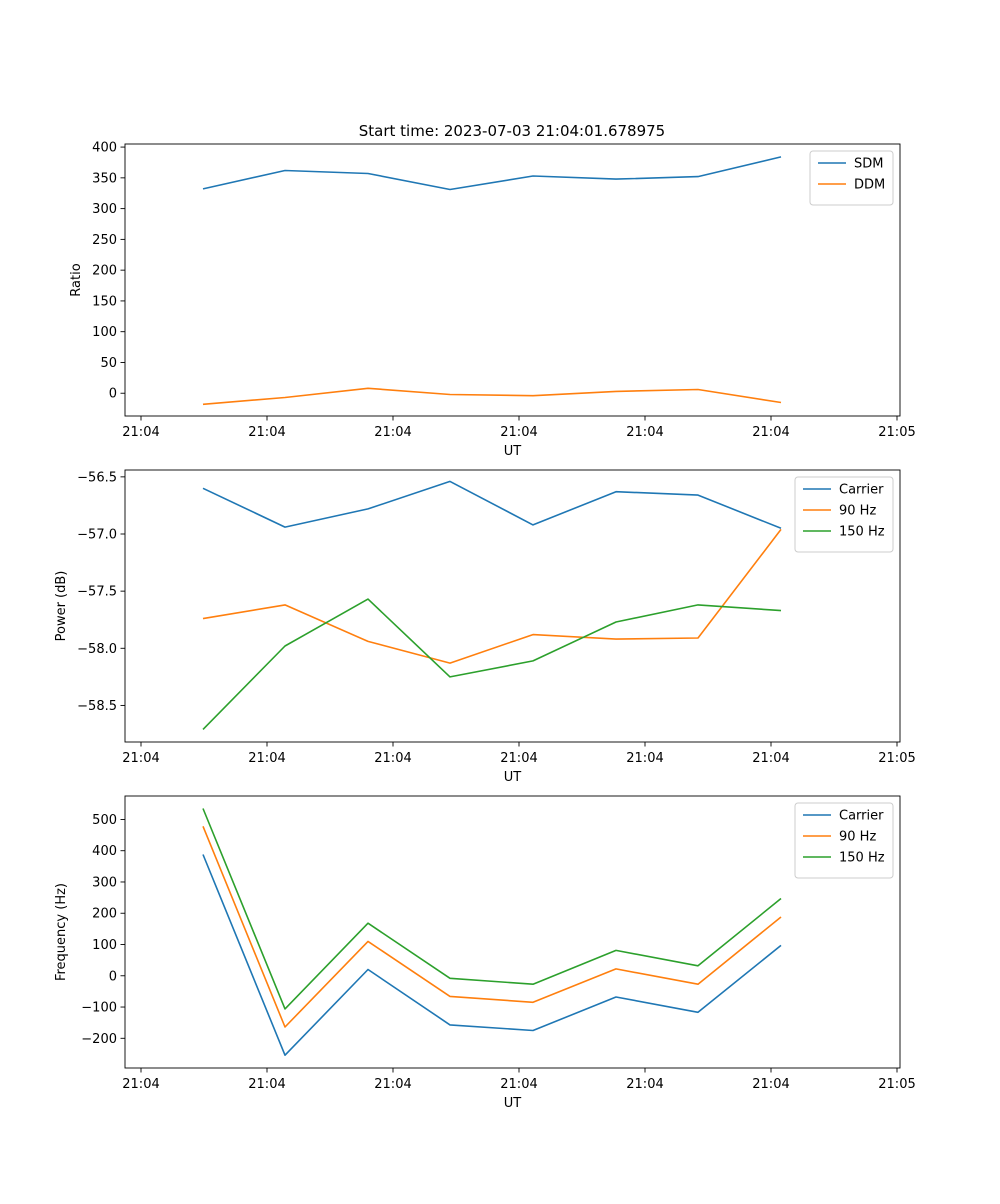 This screenshot has height=1204, width=1000. Describe the element at coordinates (512, 131) in the screenshot. I see `figure-title: Start time: 2023-07-03 21:04:01.678975` at that location.